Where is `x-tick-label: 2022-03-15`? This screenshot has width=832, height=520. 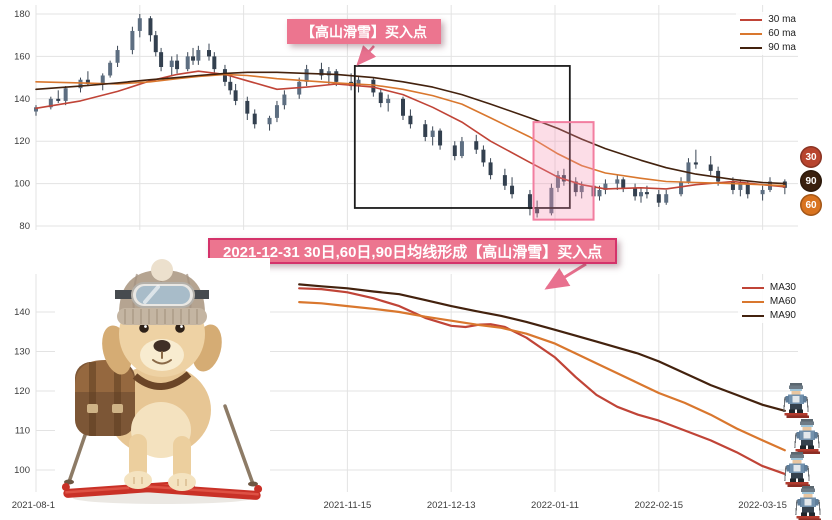 x-tick-label: 2022-03-15 is located at coordinates (762, 505).